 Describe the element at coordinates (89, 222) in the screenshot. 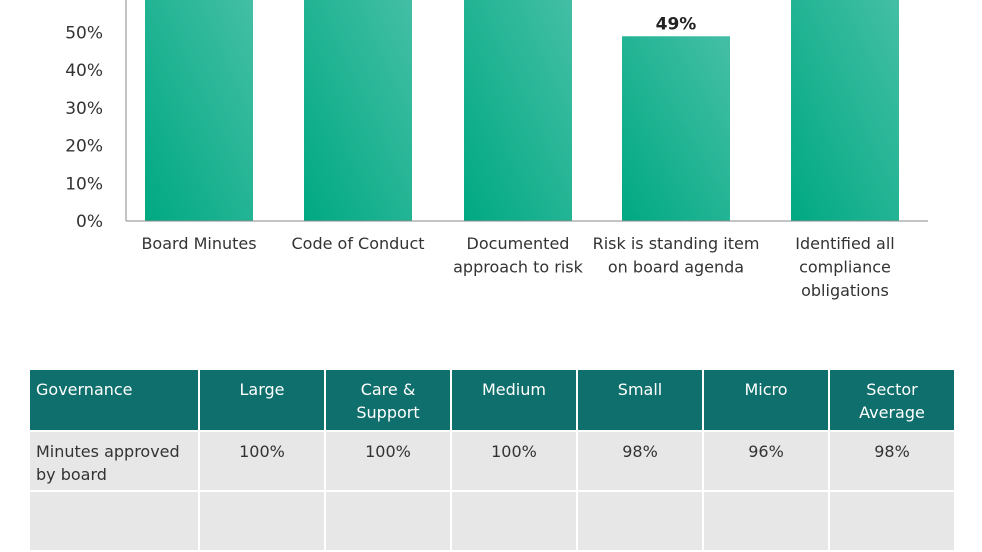

I see `y-tick-label: 0%` at that location.